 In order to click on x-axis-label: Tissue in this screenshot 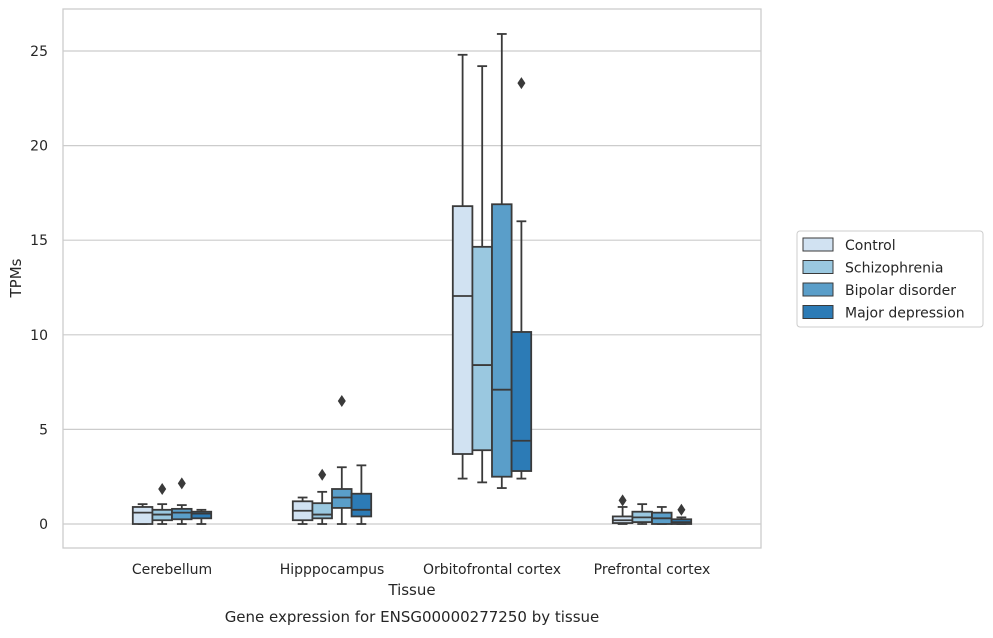, I will do `click(411, 590)`.